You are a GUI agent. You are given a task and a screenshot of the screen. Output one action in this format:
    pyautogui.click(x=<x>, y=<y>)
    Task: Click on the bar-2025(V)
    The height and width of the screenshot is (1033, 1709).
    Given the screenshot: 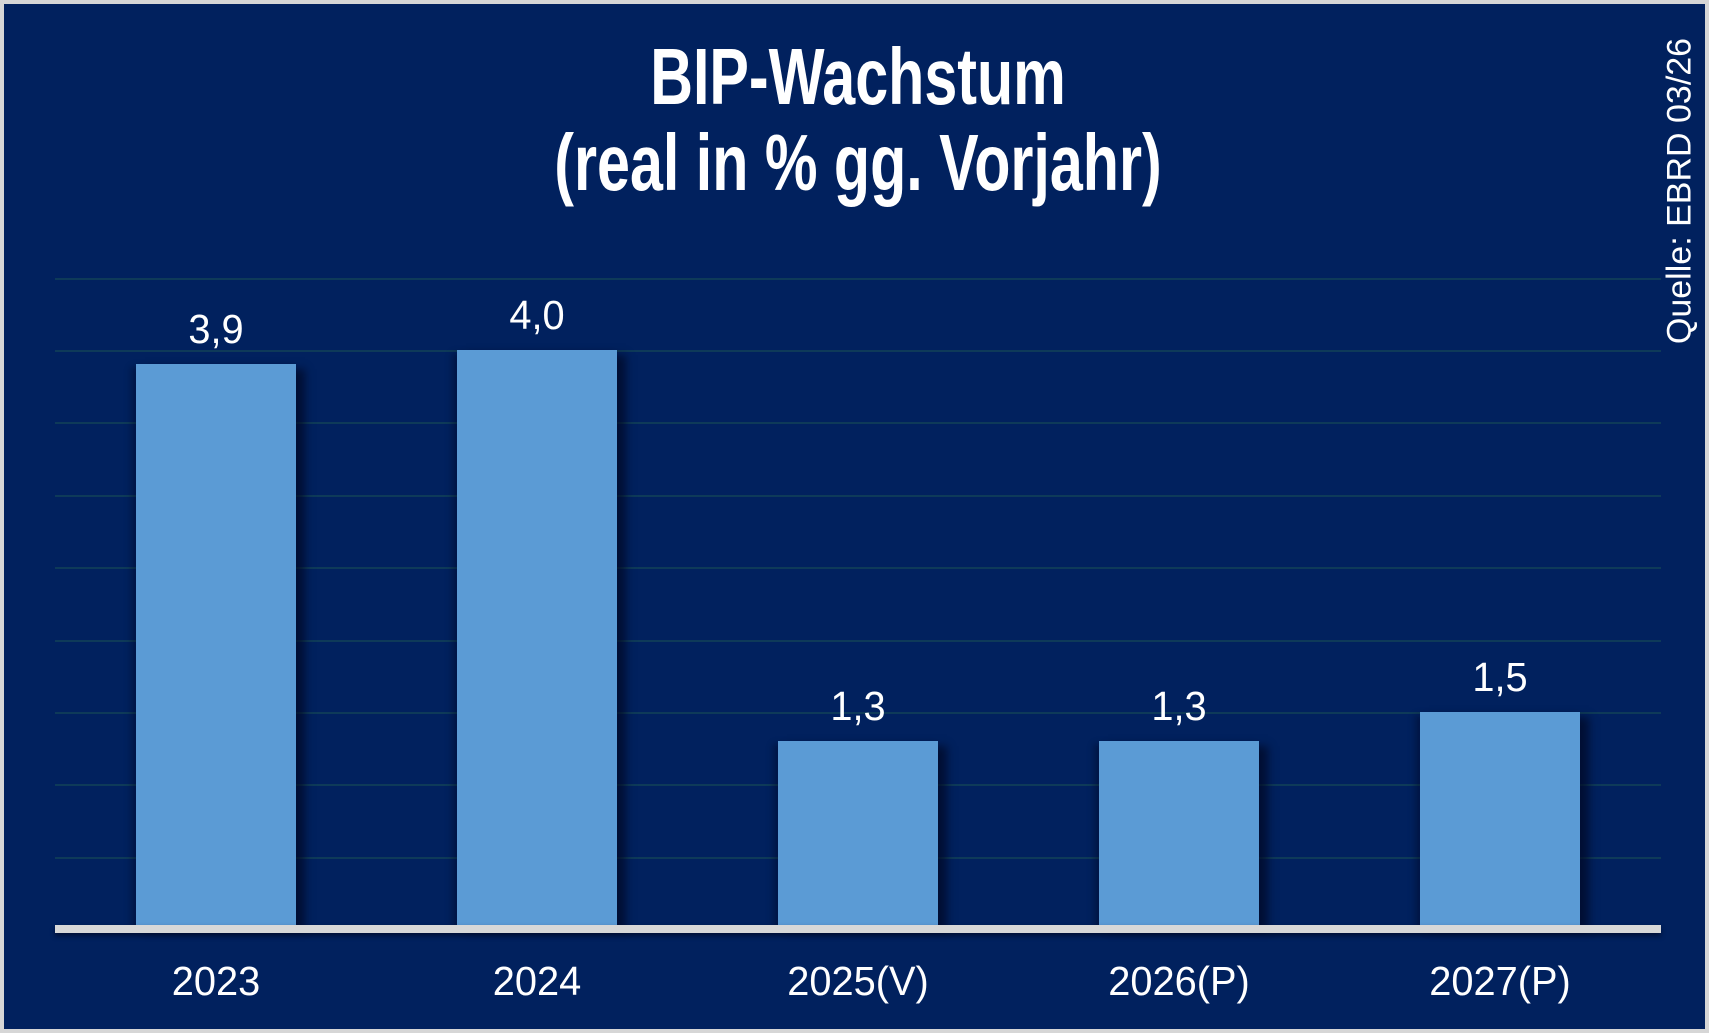 What is the action you would take?
    pyautogui.click(x=858, y=833)
    